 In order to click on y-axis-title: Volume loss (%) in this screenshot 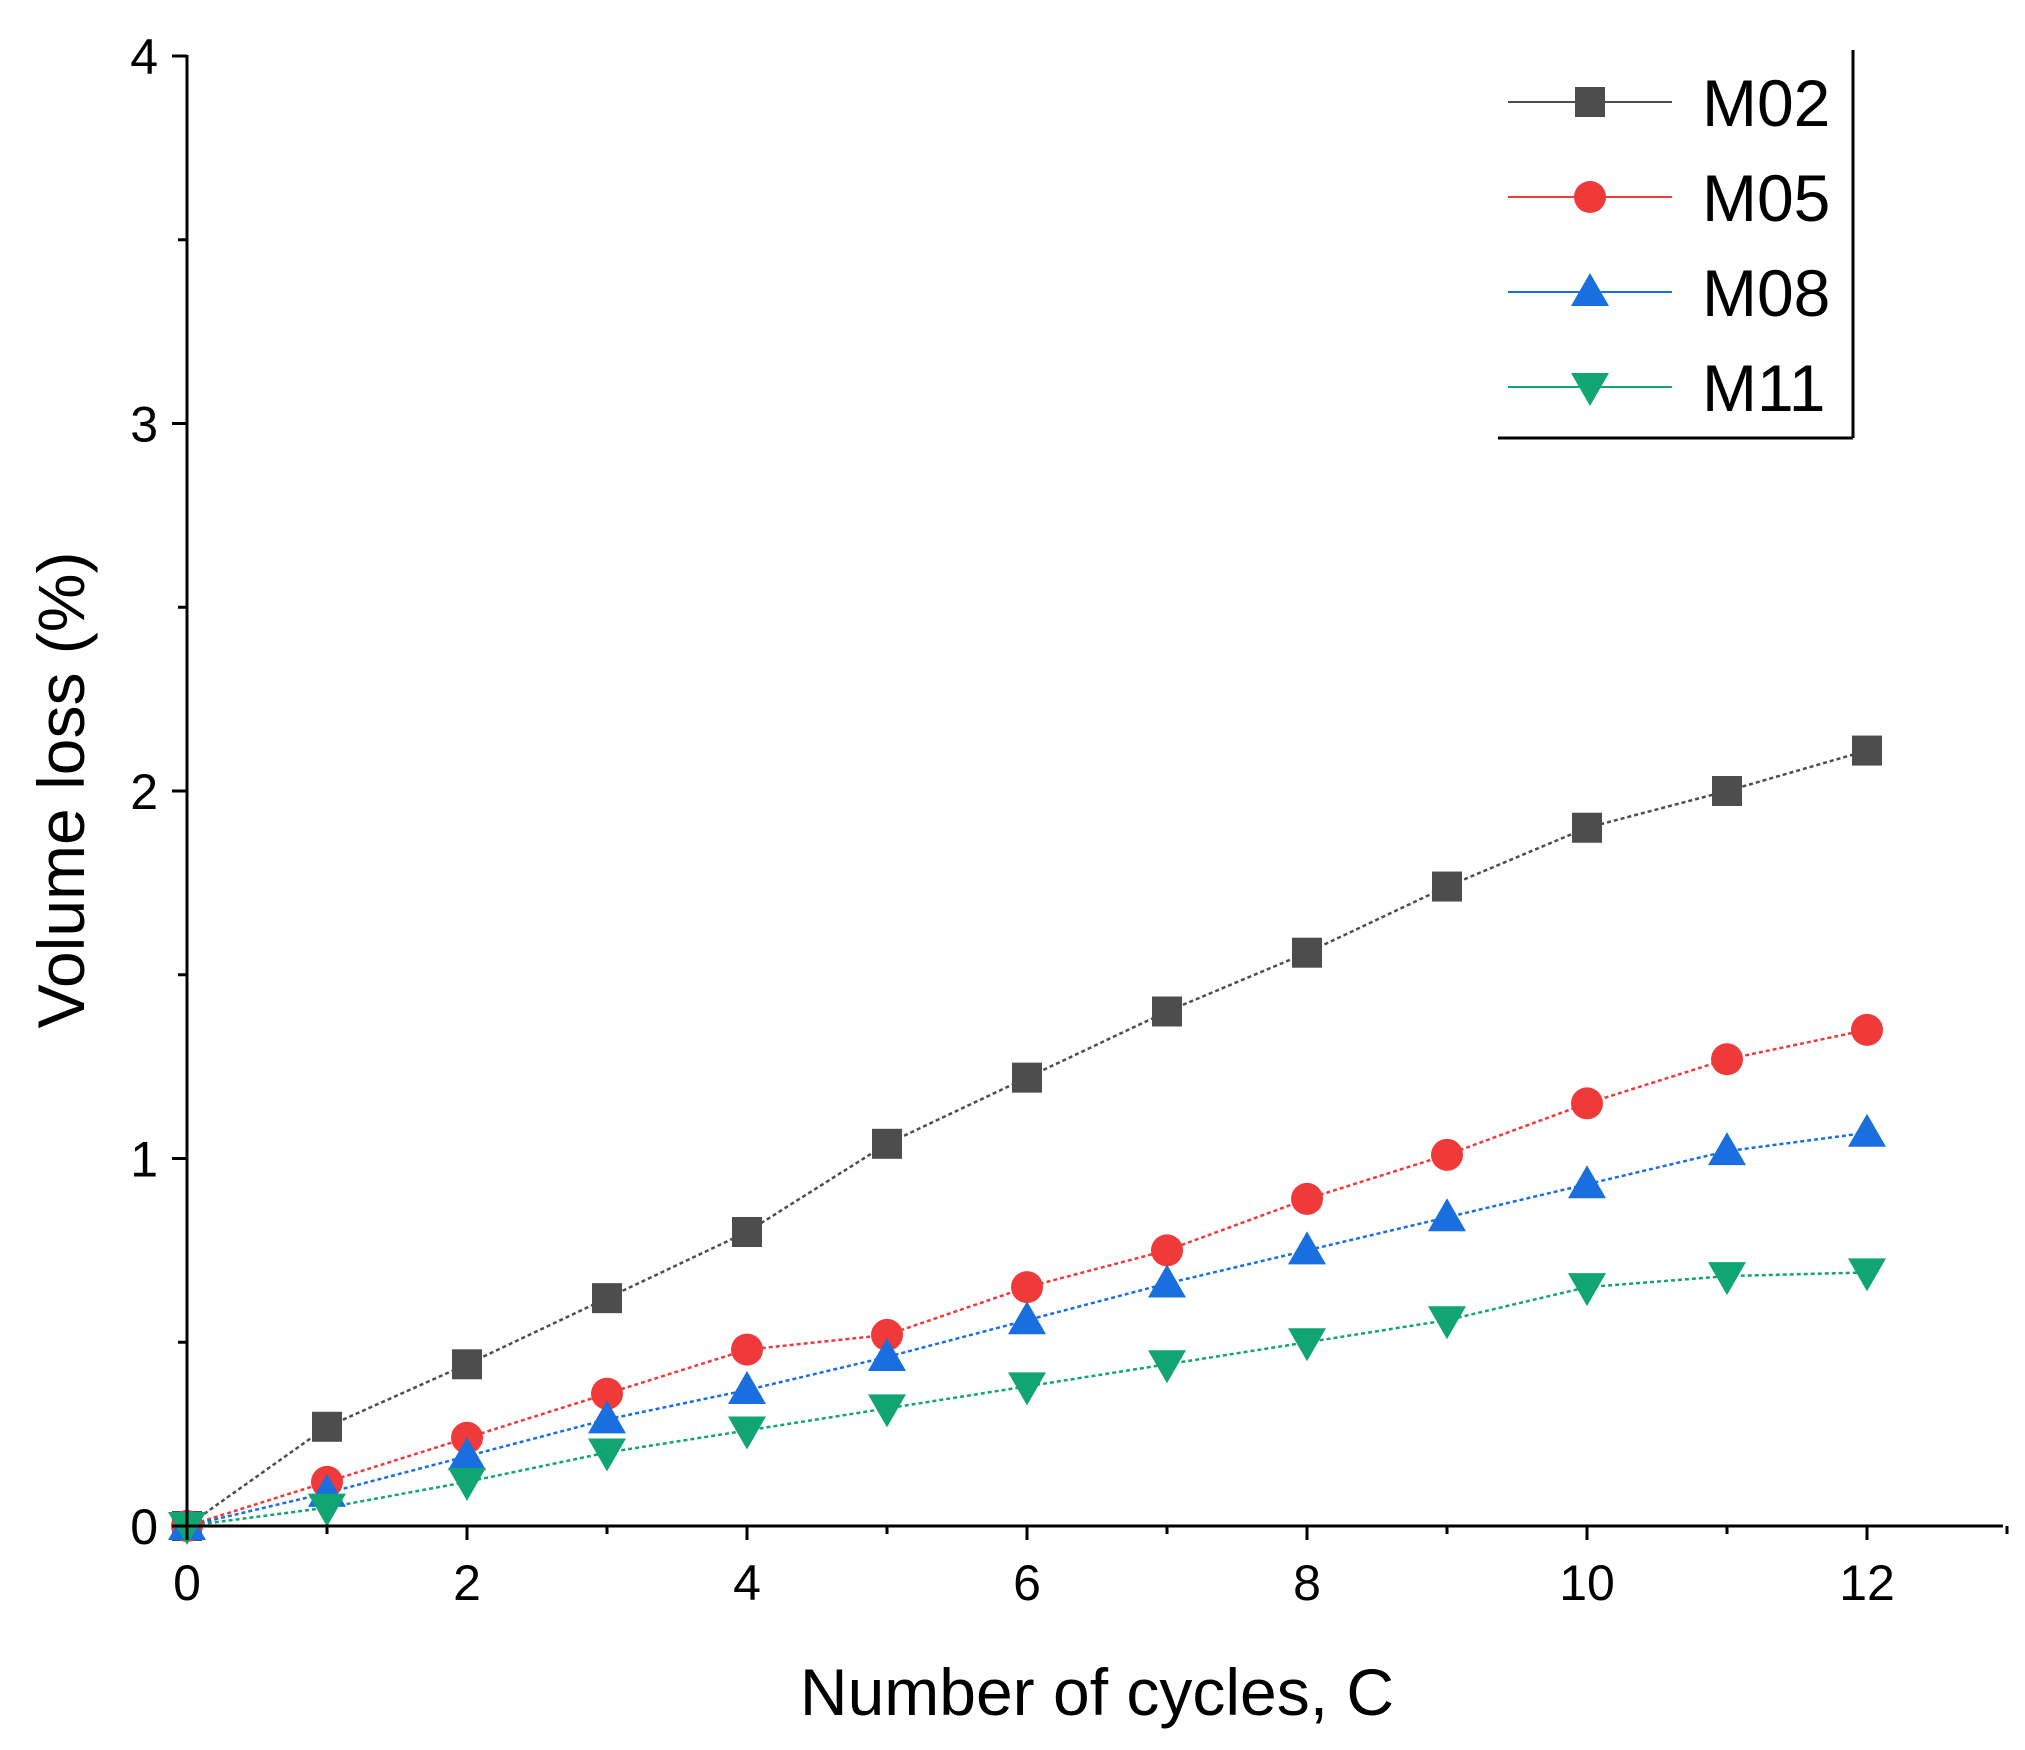, I will do `click(61, 790)`.